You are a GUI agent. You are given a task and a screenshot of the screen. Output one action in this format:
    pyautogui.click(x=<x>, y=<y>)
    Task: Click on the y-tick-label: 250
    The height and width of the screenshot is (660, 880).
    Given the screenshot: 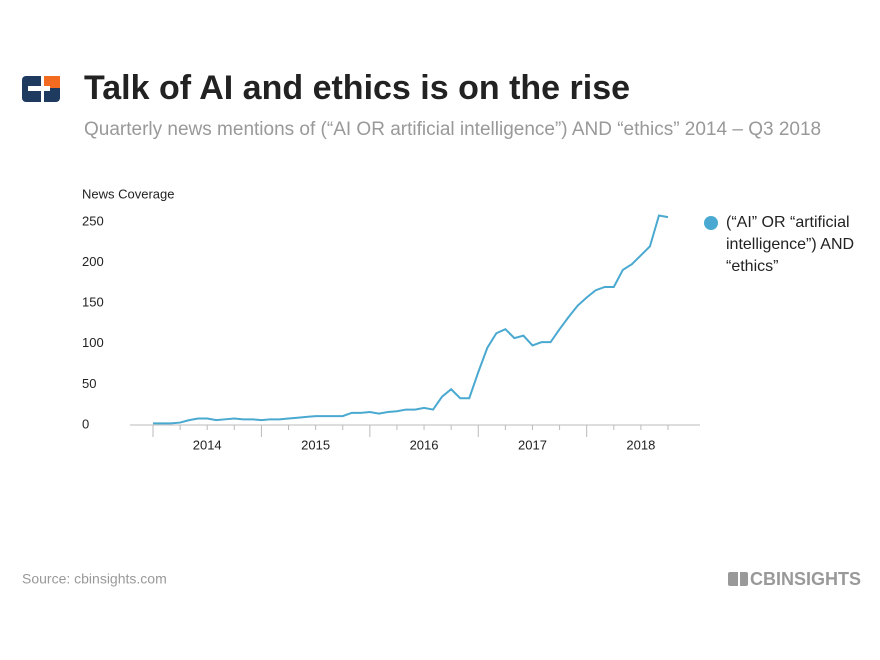 What is the action you would take?
    pyautogui.click(x=93, y=220)
    